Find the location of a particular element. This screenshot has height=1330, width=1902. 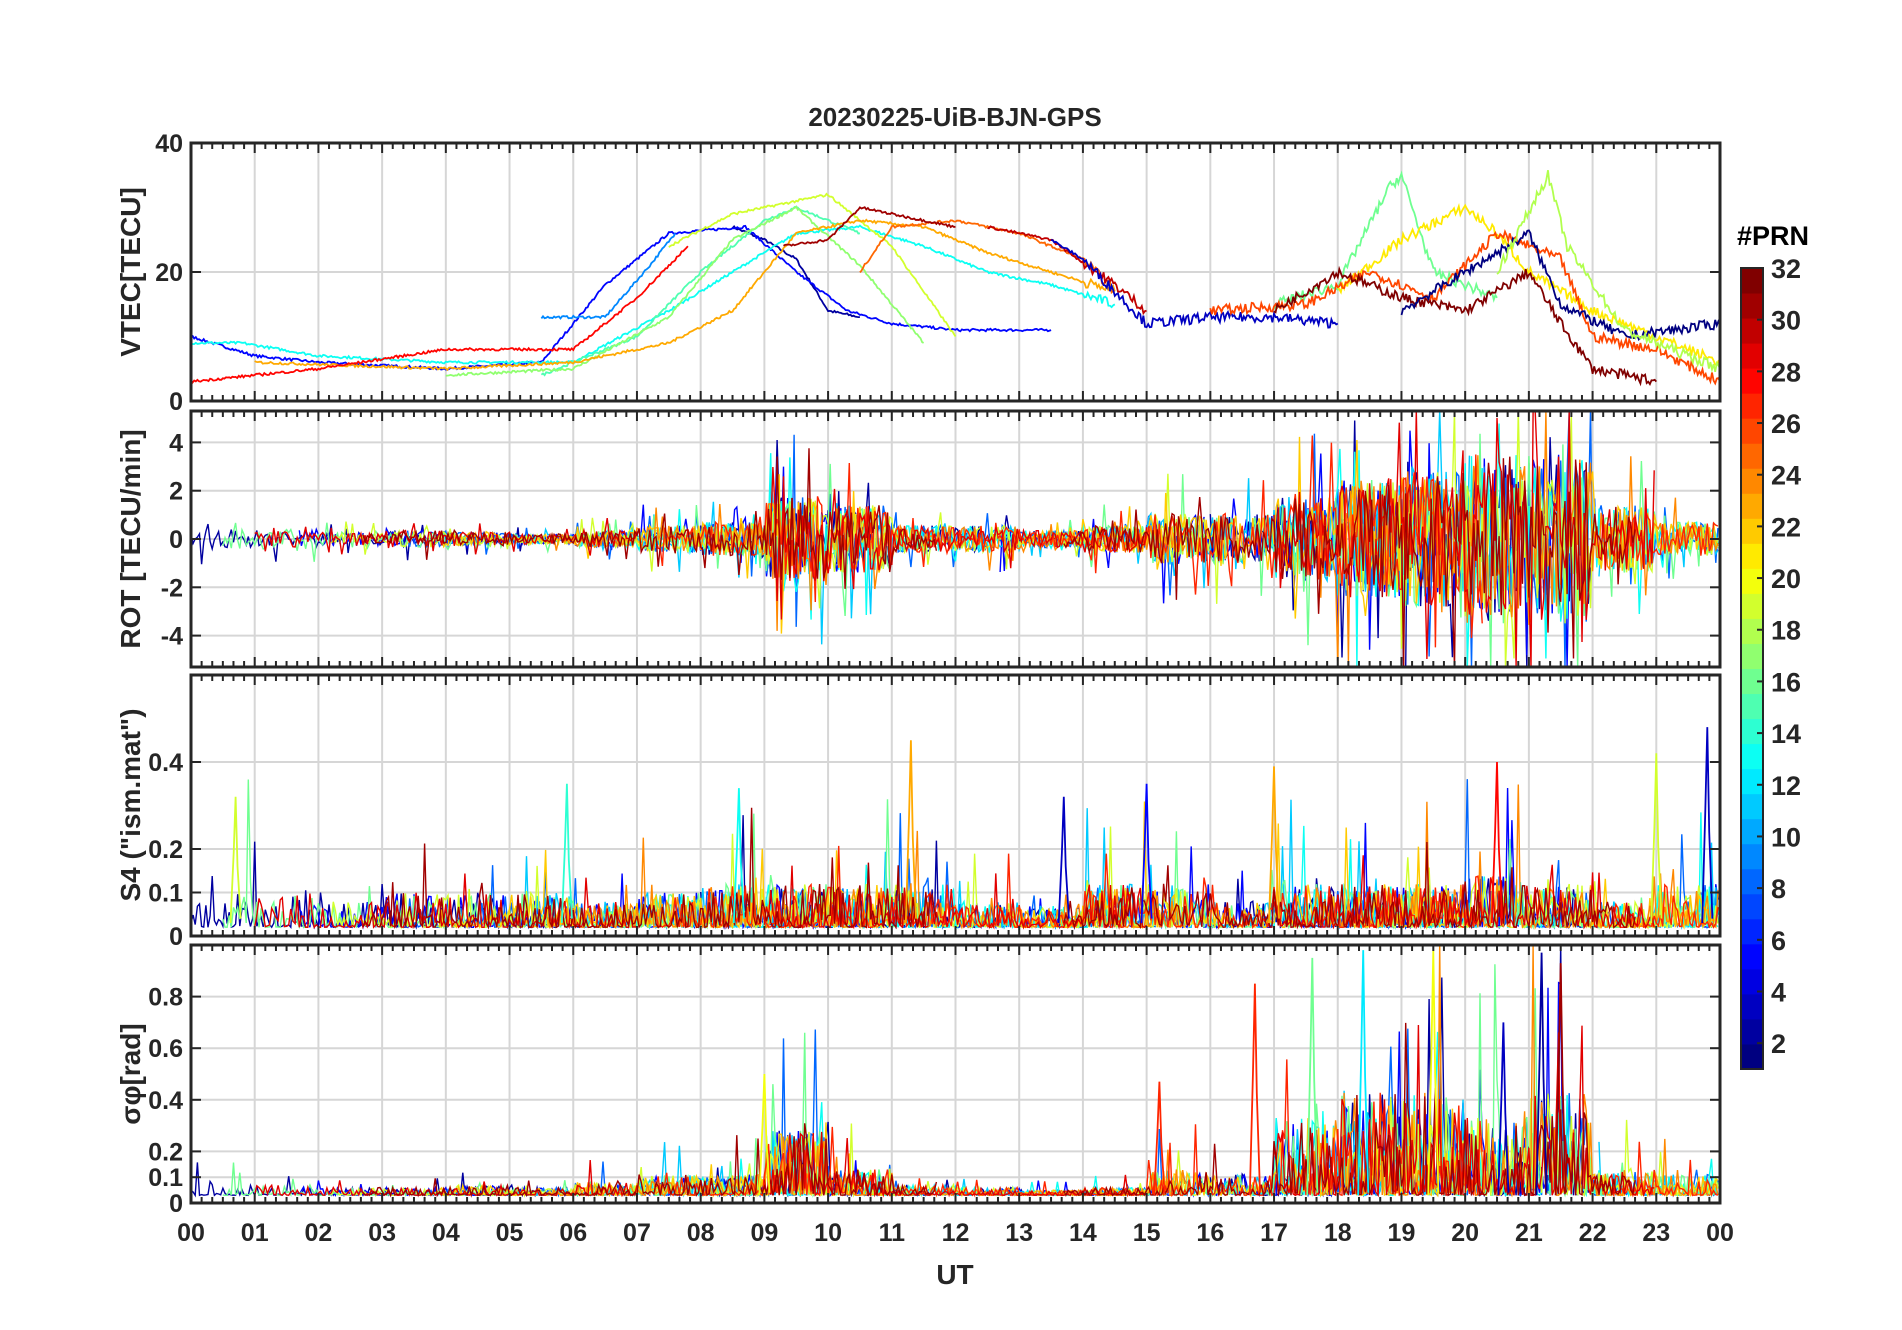

colorbar-title: #PRN is located at coordinates (1773, 236).